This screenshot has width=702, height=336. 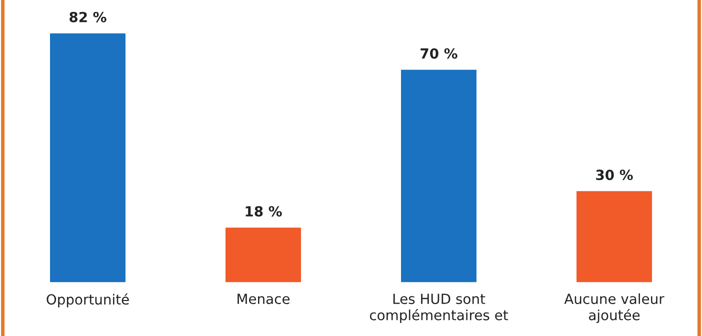 What do you see at coordinates (439, 309) in the screenshot?
I see `x-tick-label: Les HUD sont complémentaires et` at bounding box center [439, 309].